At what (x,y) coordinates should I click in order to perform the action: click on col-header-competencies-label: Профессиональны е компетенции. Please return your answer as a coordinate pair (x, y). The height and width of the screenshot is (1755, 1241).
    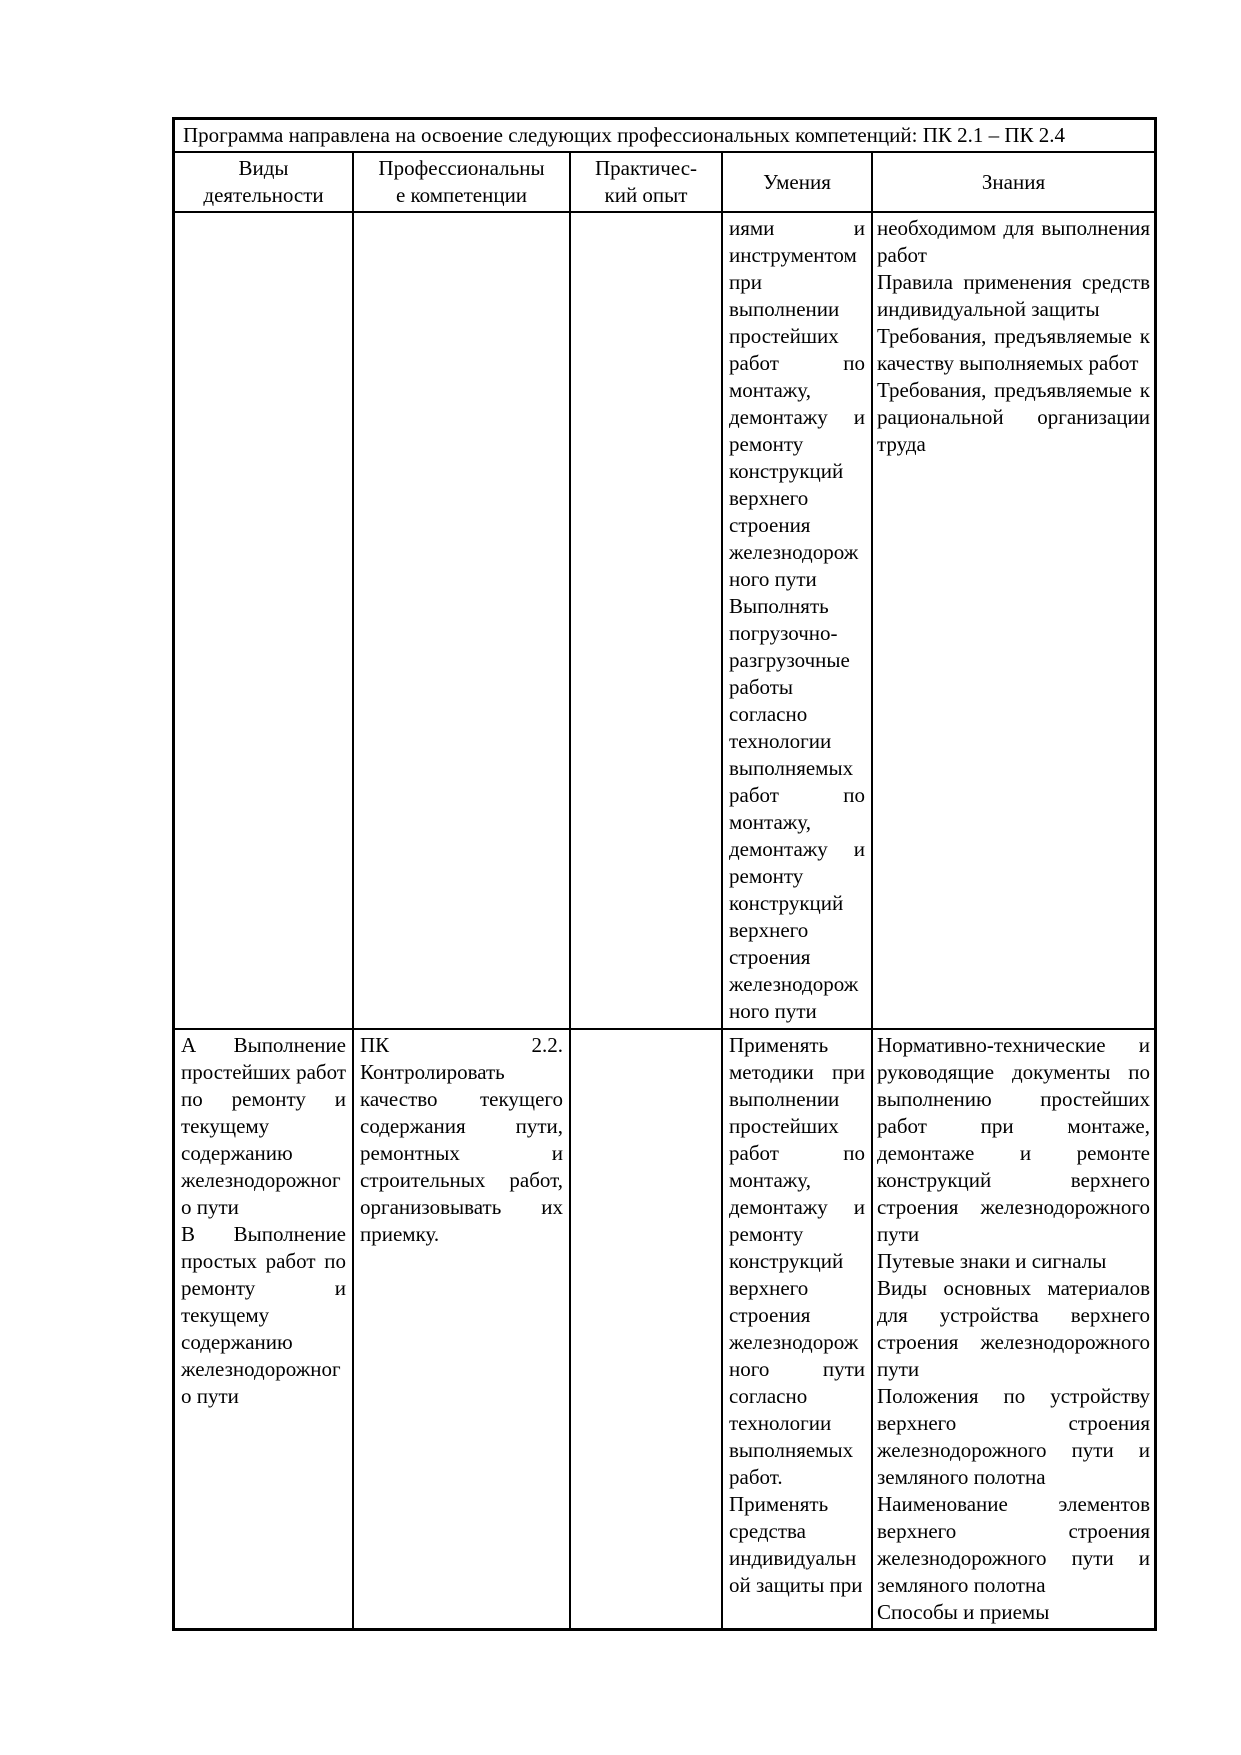
    Looking at the image, I should click on (461, 181).